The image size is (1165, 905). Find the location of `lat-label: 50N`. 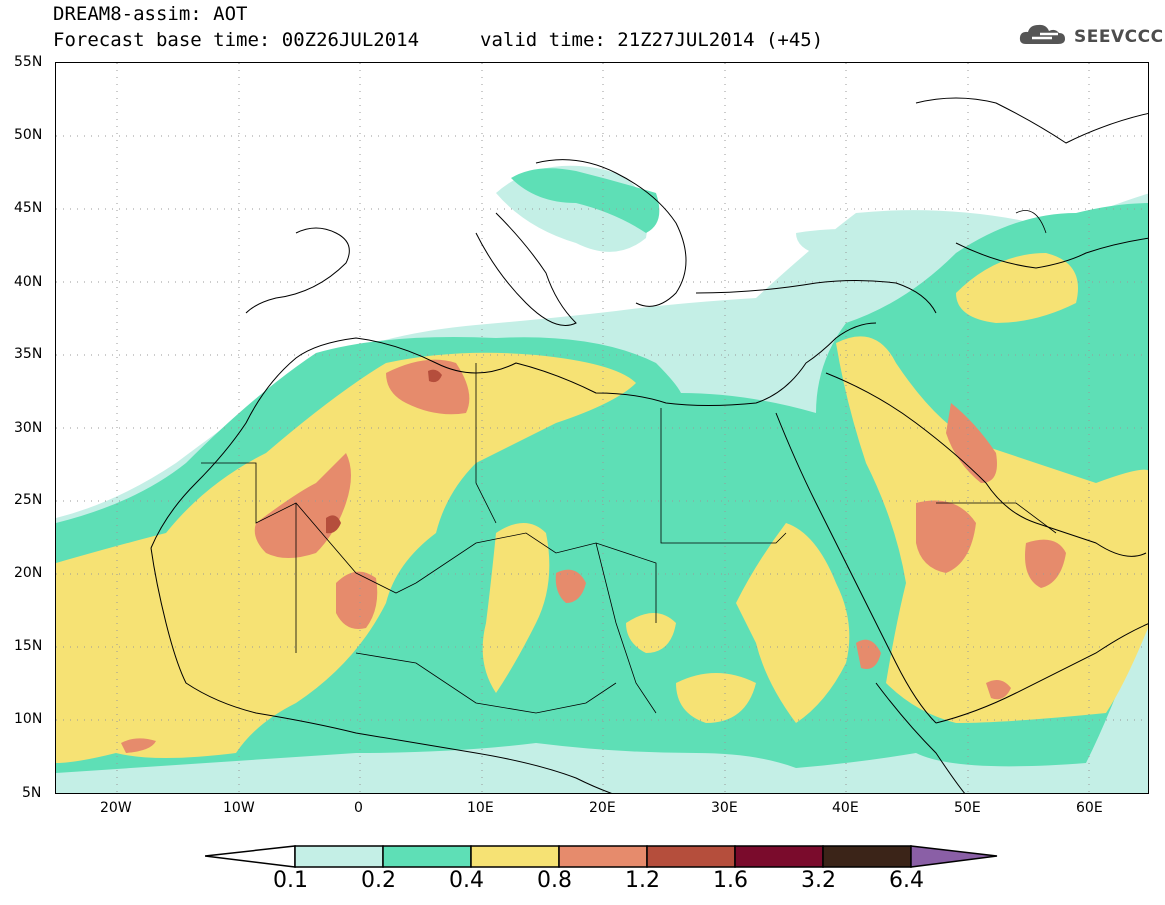

lat-label: 50N is located at coordinates (28, 135).